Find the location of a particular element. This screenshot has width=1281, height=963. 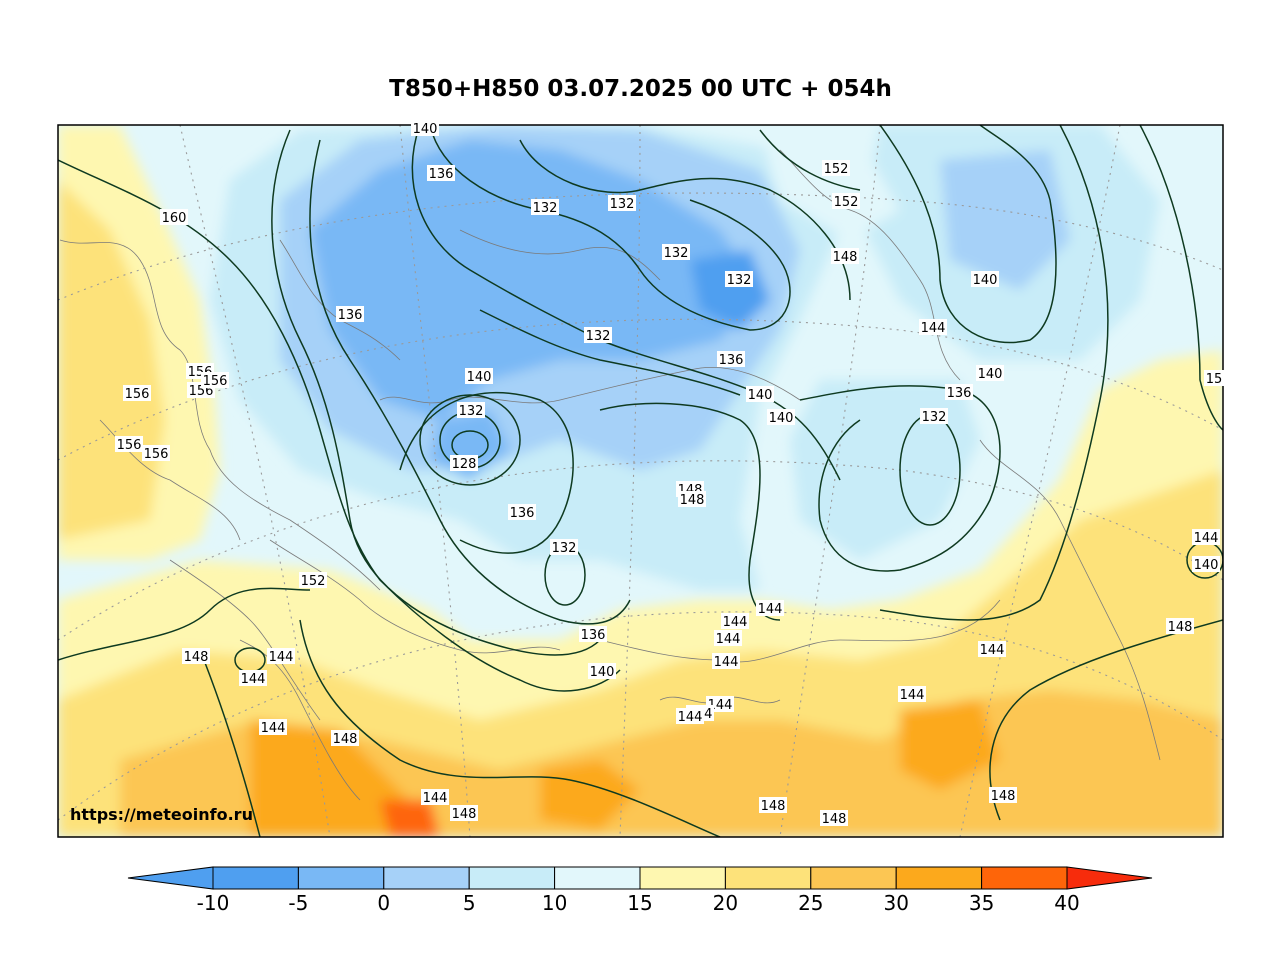

colorbar-tick-label: 20 is located at coordinates (725, 903).